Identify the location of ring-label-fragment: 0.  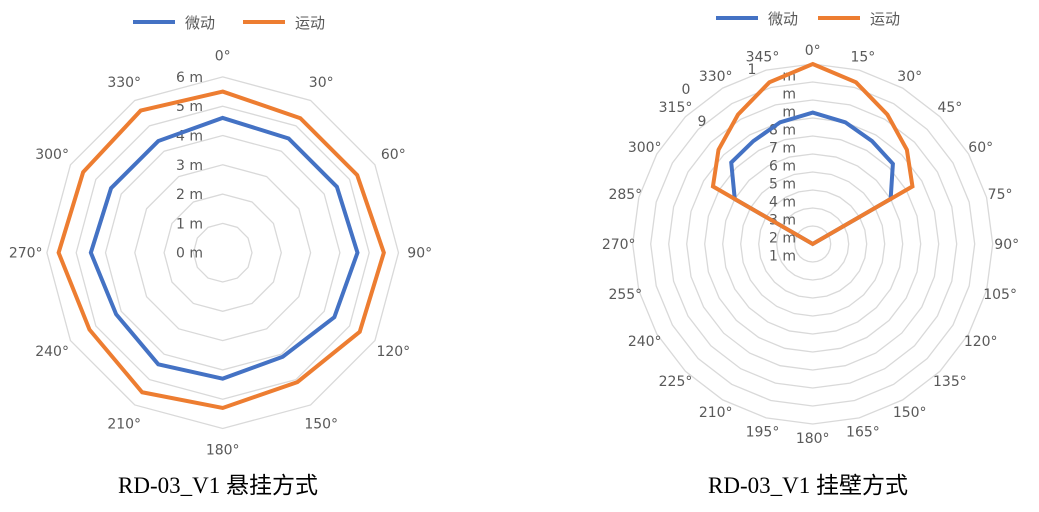
(686, 90).